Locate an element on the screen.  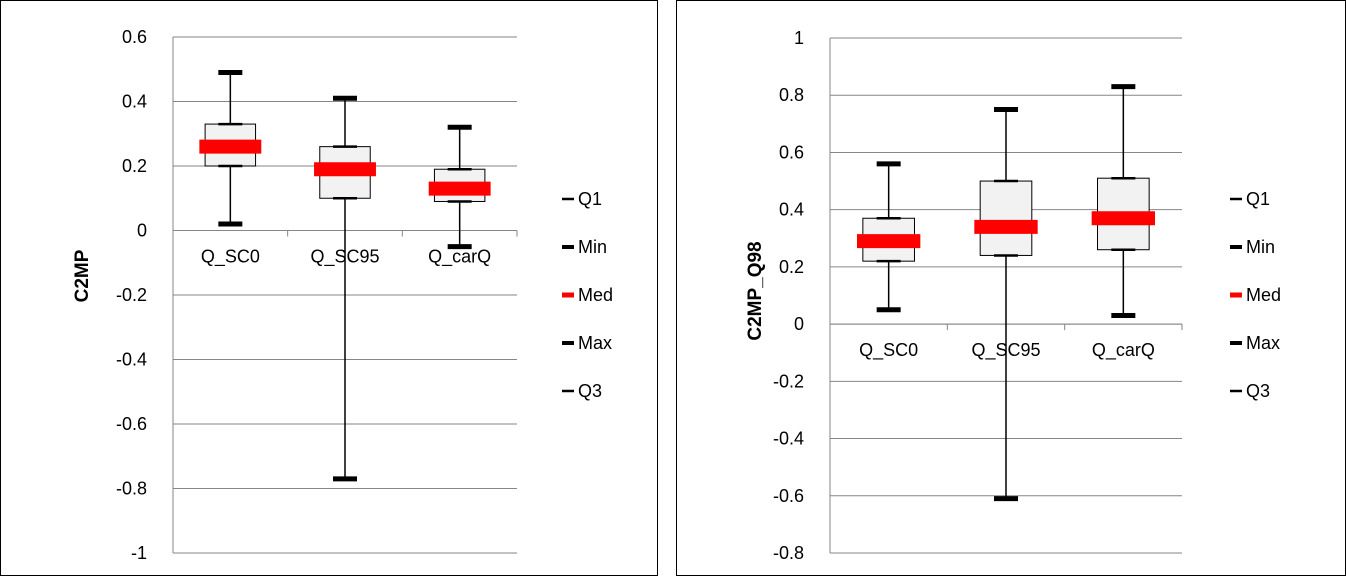
y-tick-label: 0.8 is located at coordinates (791, 95).